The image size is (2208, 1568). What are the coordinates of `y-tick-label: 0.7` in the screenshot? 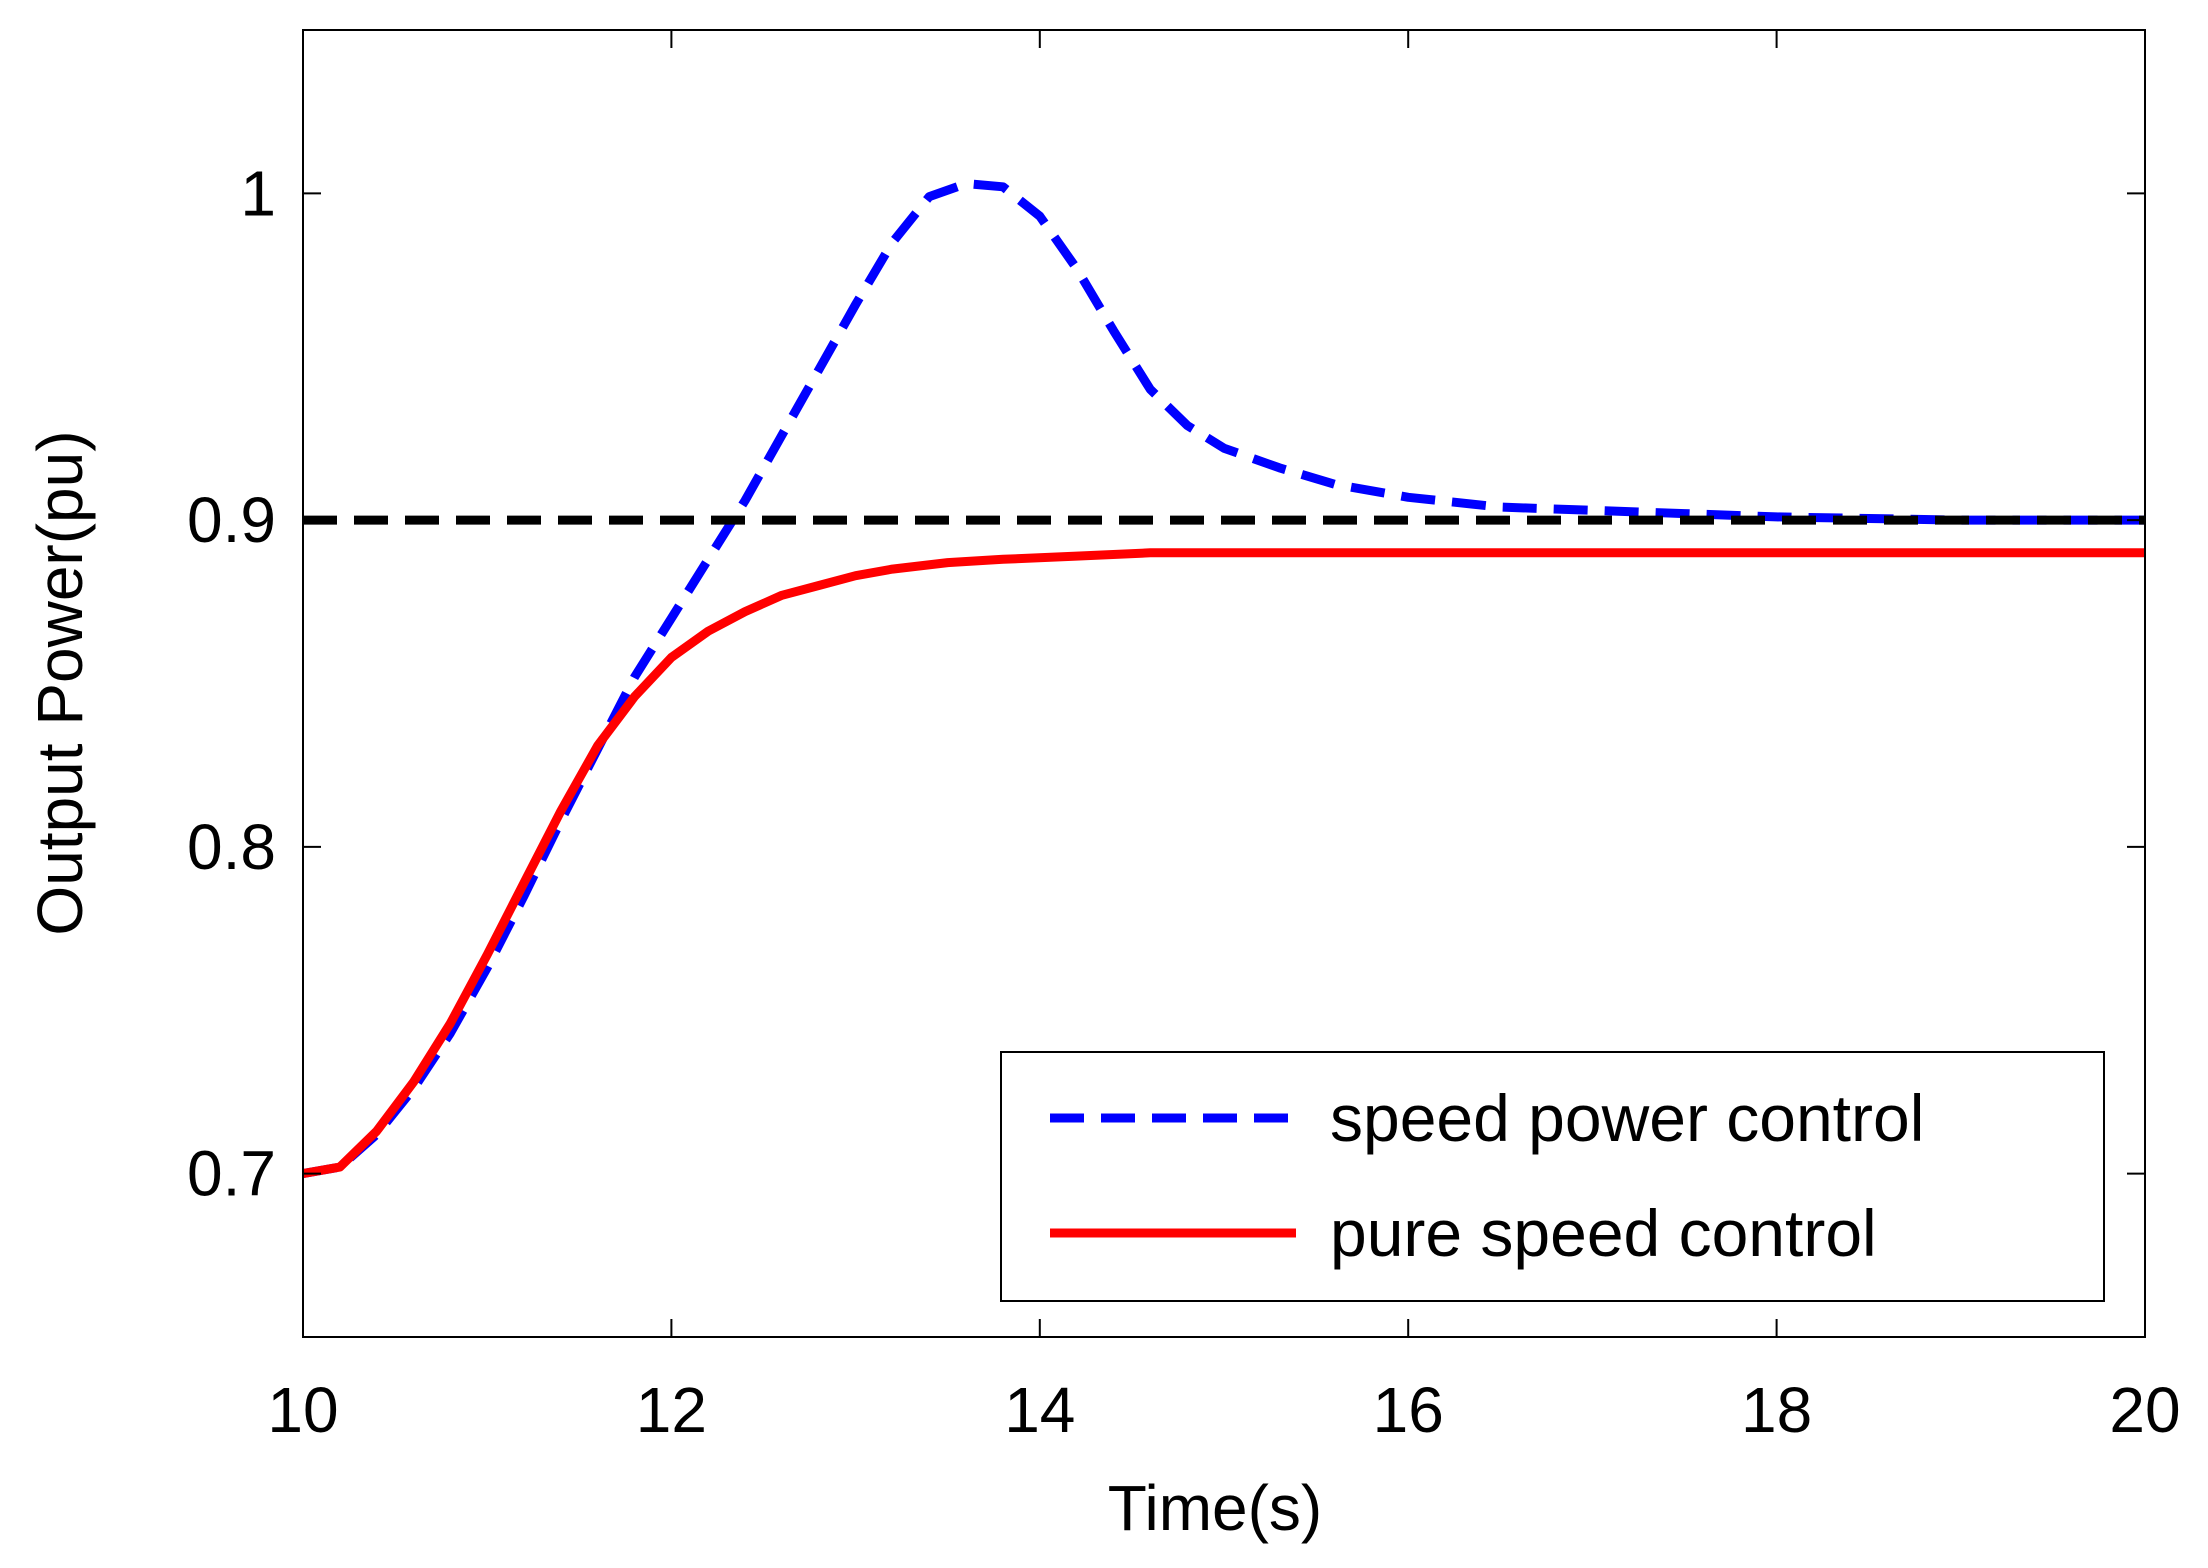 It's located at (231, 1174).